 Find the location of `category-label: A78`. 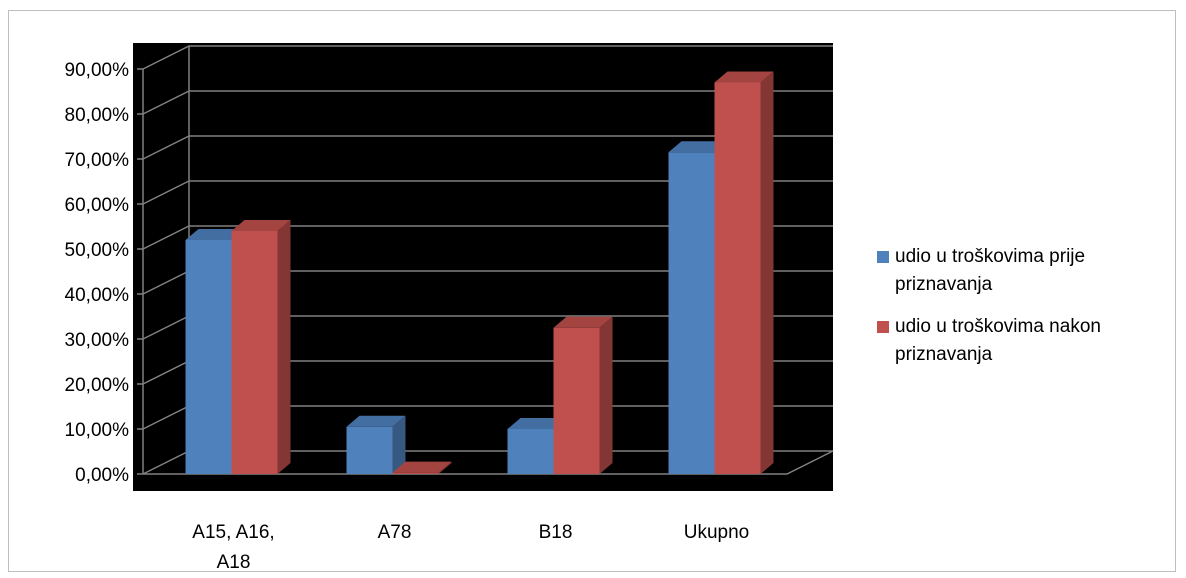

category-label: A78 is located at coordinates (395, 532).